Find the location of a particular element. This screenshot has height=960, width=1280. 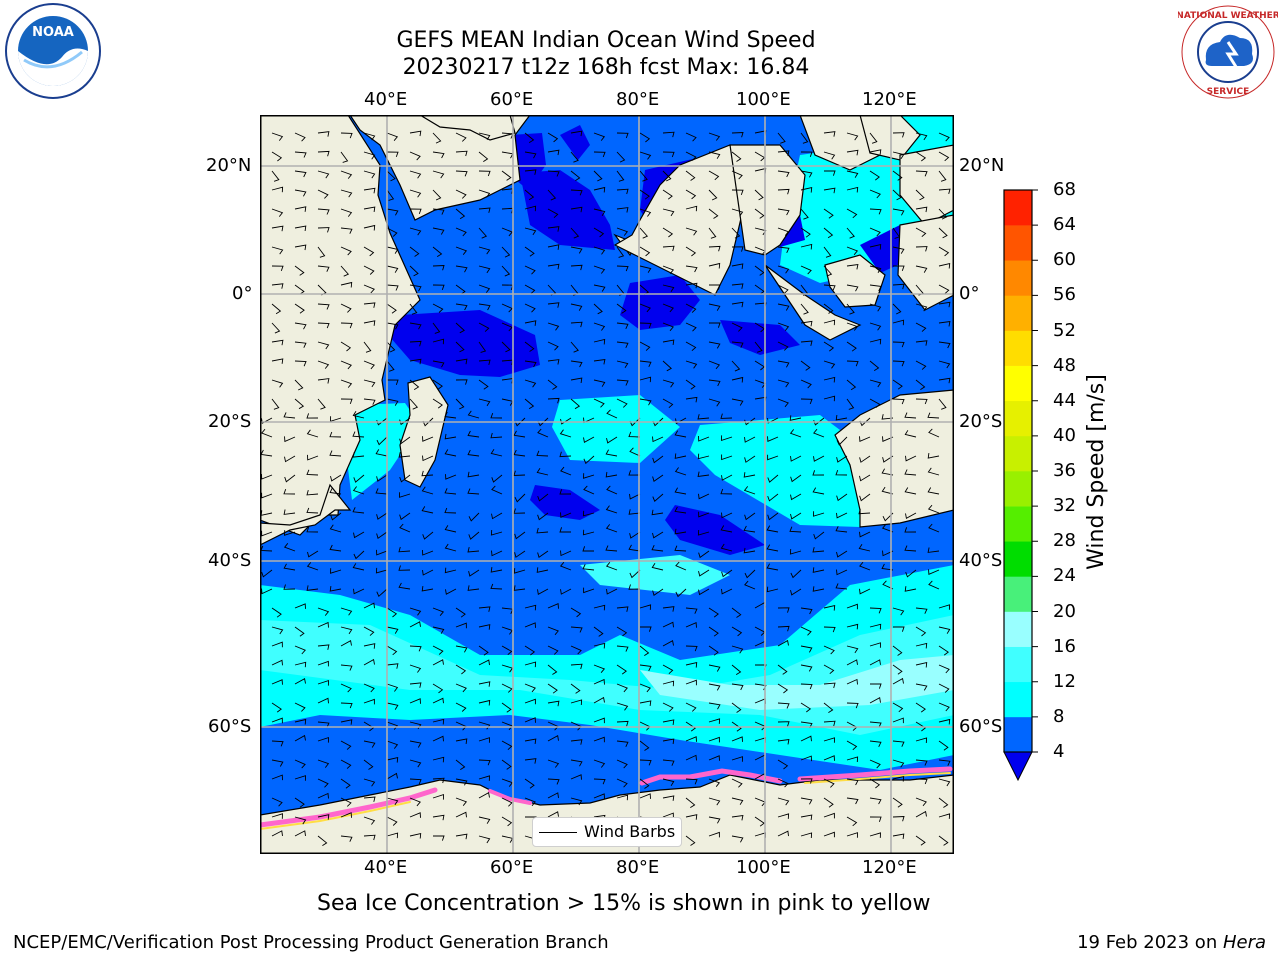

colorbar-tick-label: 40 is located at coordinates (1064, 435).